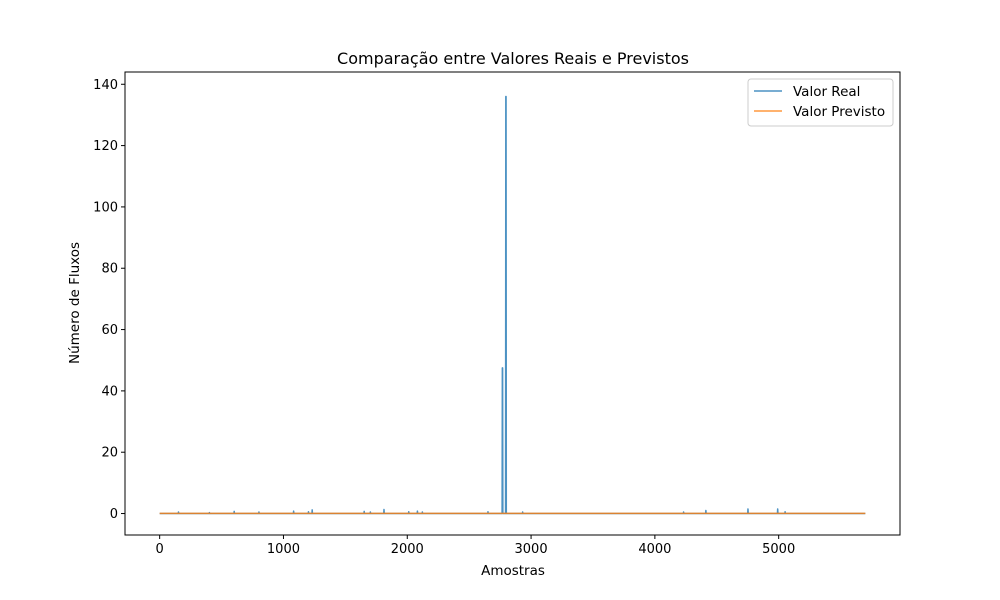 Image resolution: width=1000 pixels, height=600 pixels. I want to click on y-tick-label: 100, so click(105, 207).